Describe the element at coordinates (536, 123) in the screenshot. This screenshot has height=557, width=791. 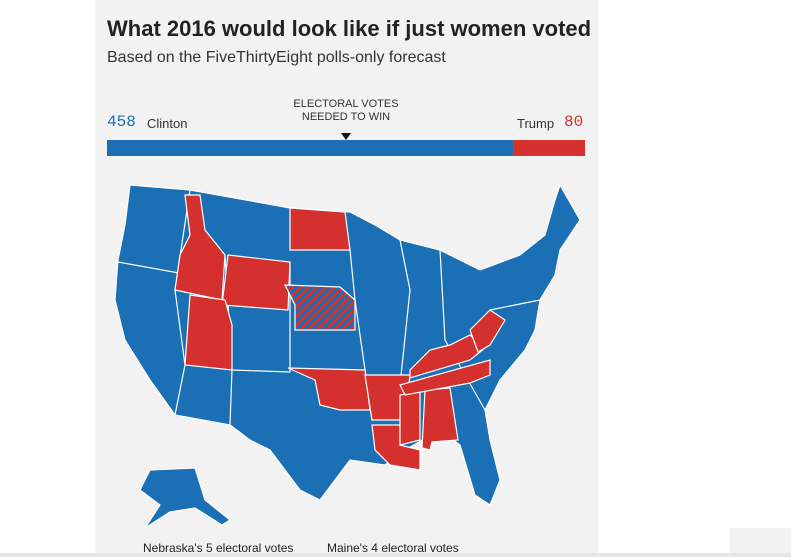
I see `trump-name: Trump` at that location.